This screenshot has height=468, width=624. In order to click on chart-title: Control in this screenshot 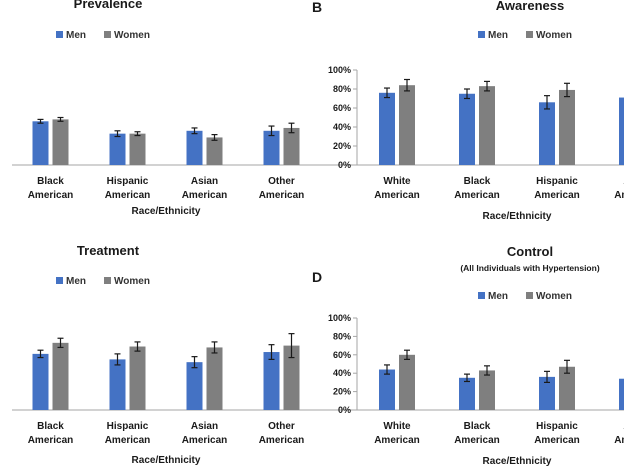, I will do `click(530, 251)`.